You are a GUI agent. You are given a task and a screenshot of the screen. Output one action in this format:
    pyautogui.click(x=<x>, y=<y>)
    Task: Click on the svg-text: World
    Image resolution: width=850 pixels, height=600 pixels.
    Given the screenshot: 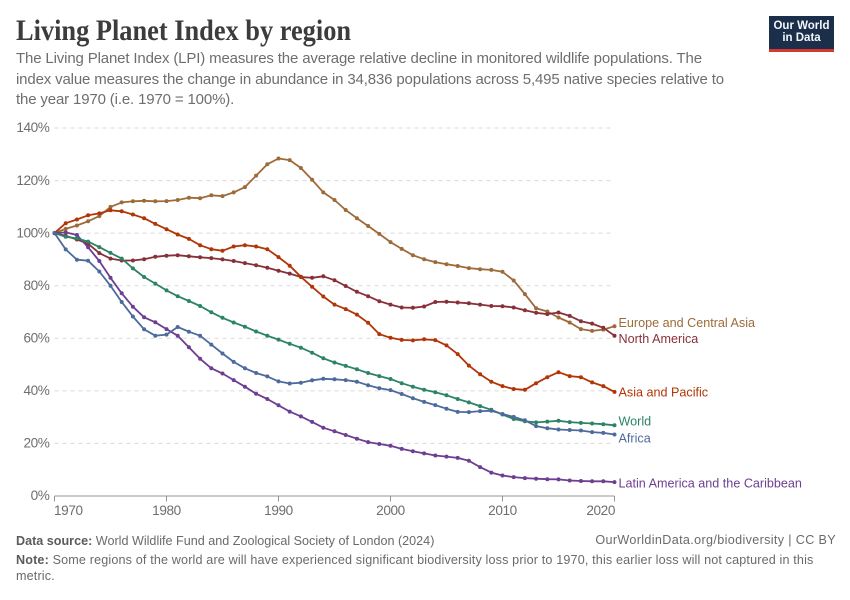 What is the action you would take?
    pyautogui.click(x=635, y=421)
    